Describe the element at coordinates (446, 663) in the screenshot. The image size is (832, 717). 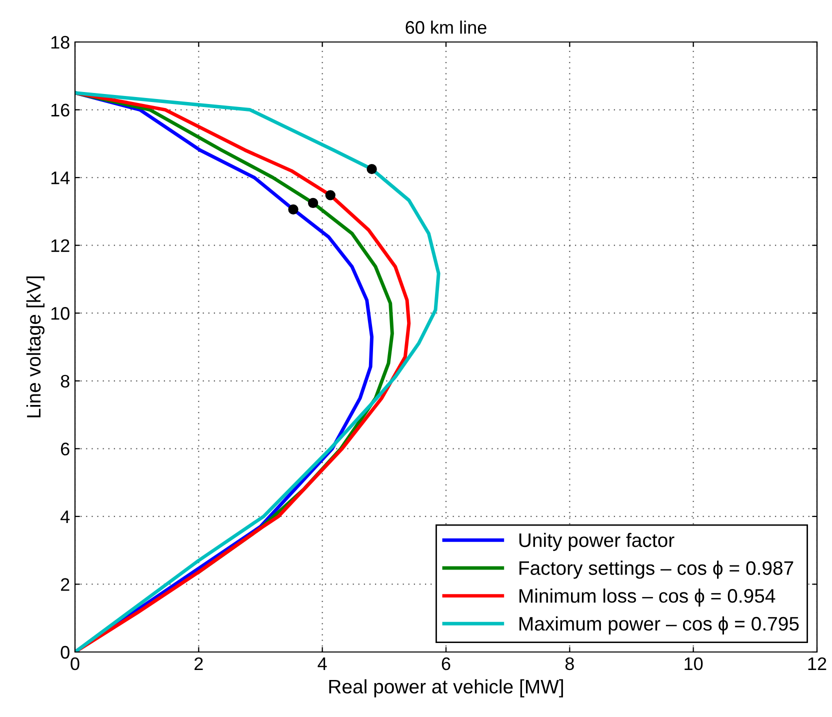
I see `x-tick-label: 6` at that location.